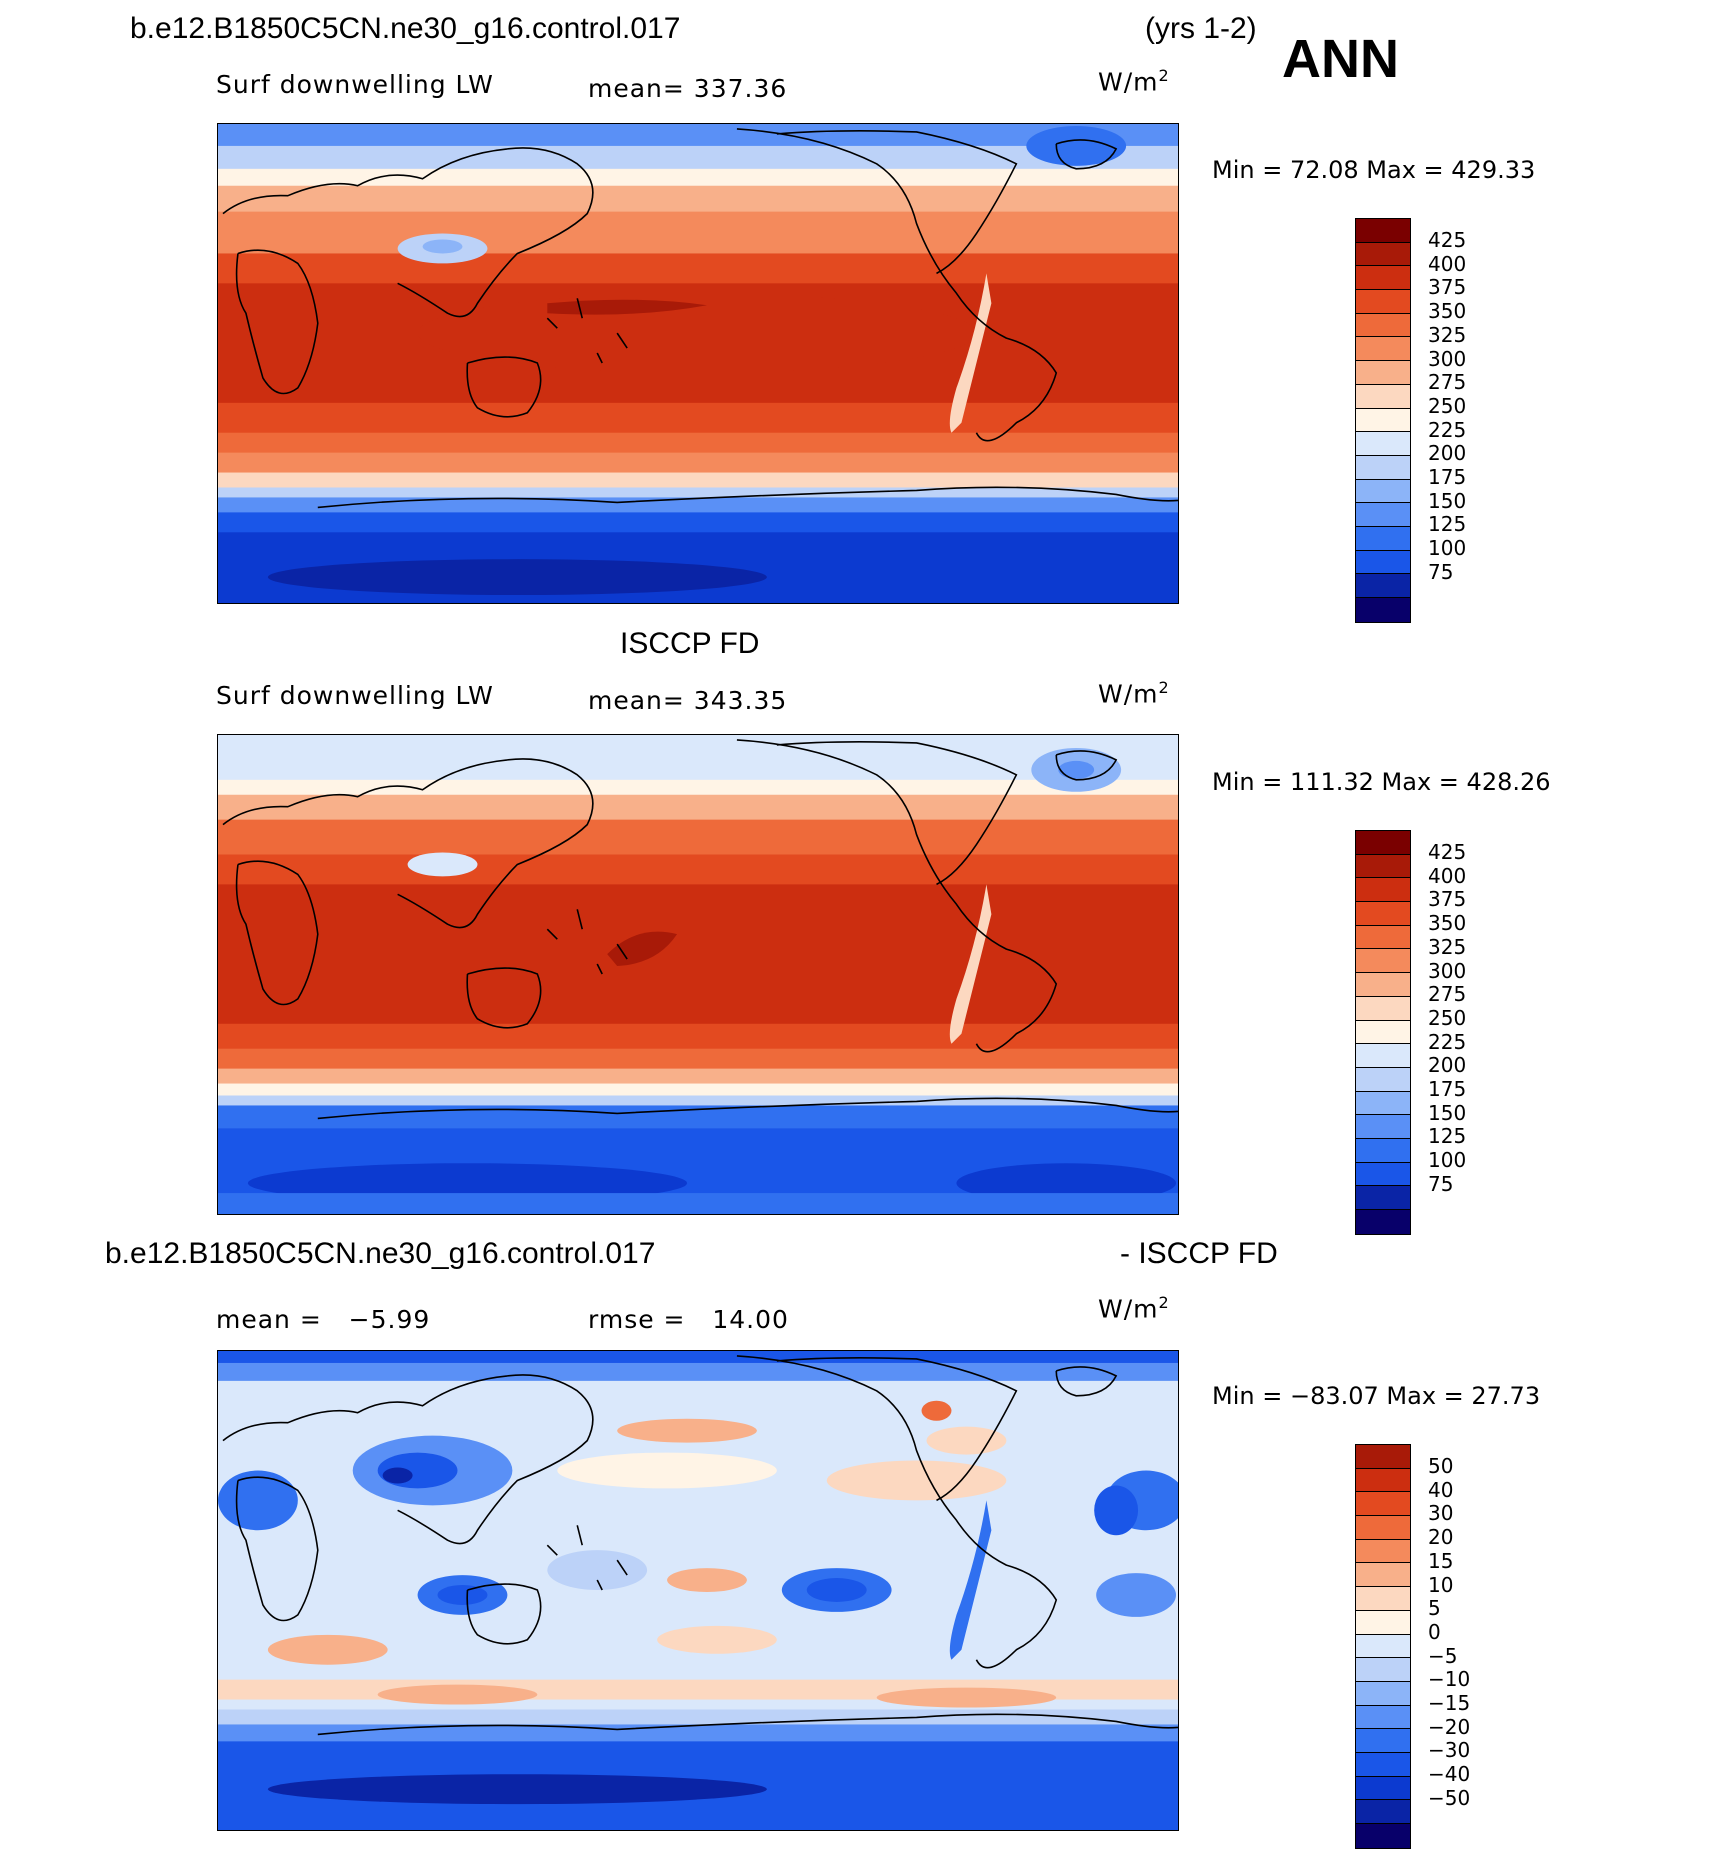 The image size is (1710, 1849). What do you see at coordinates (1441, 1489) in the screenshot?
I see `colorbar-tick-label: 40` at bounding box center [1441, 1489].